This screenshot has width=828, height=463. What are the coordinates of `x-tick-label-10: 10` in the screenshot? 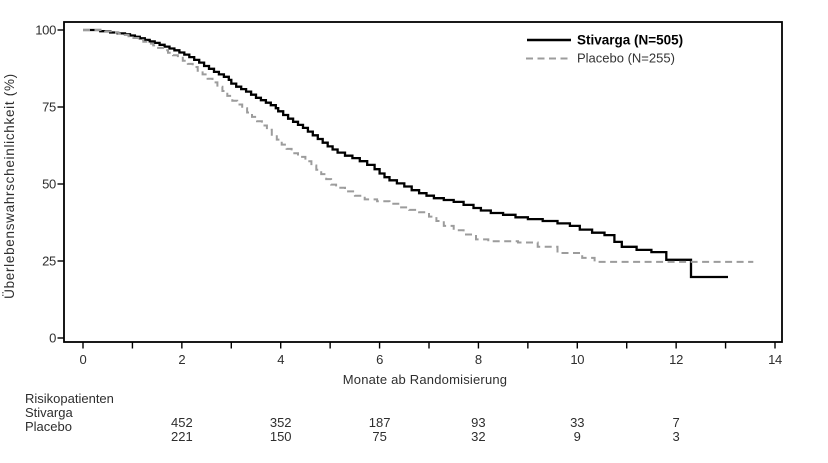 It's located at (577, 359).